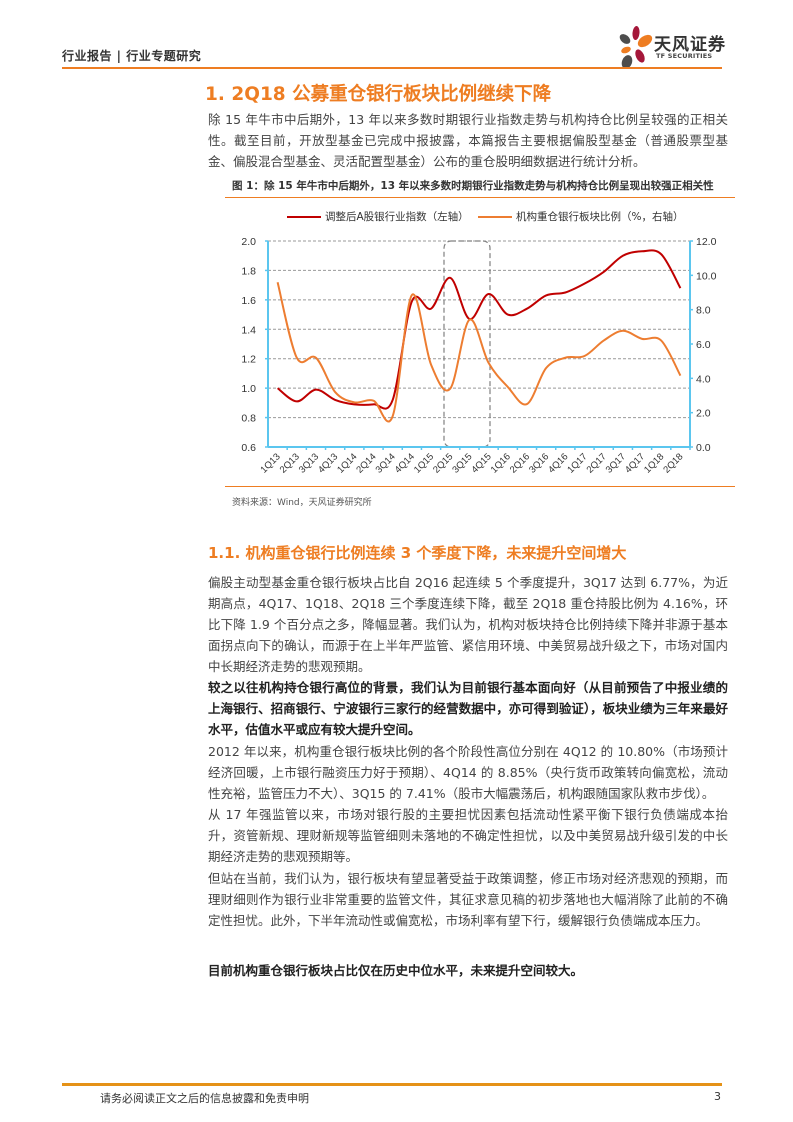  What do you see at coordinates (706, 242) in the screenshot?
I see `svg-text: 12.0` at bounding box center [706, 242].